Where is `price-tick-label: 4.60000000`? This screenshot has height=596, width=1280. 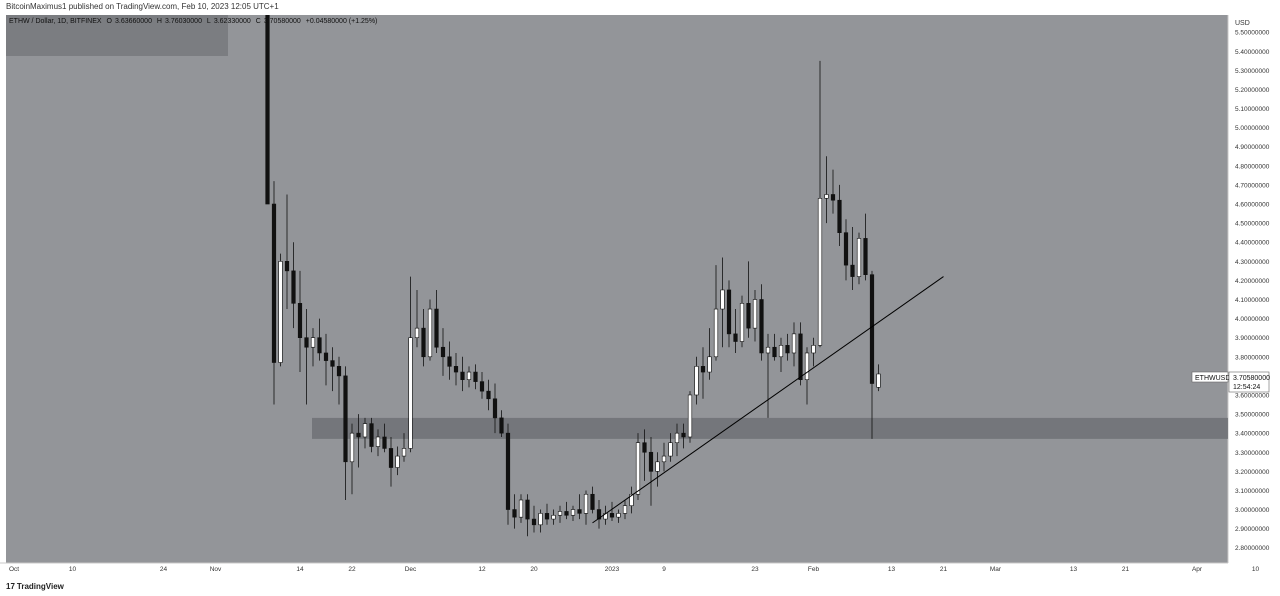
price-tick-label: 4.60000000 is located at coordinates (1252, 205).